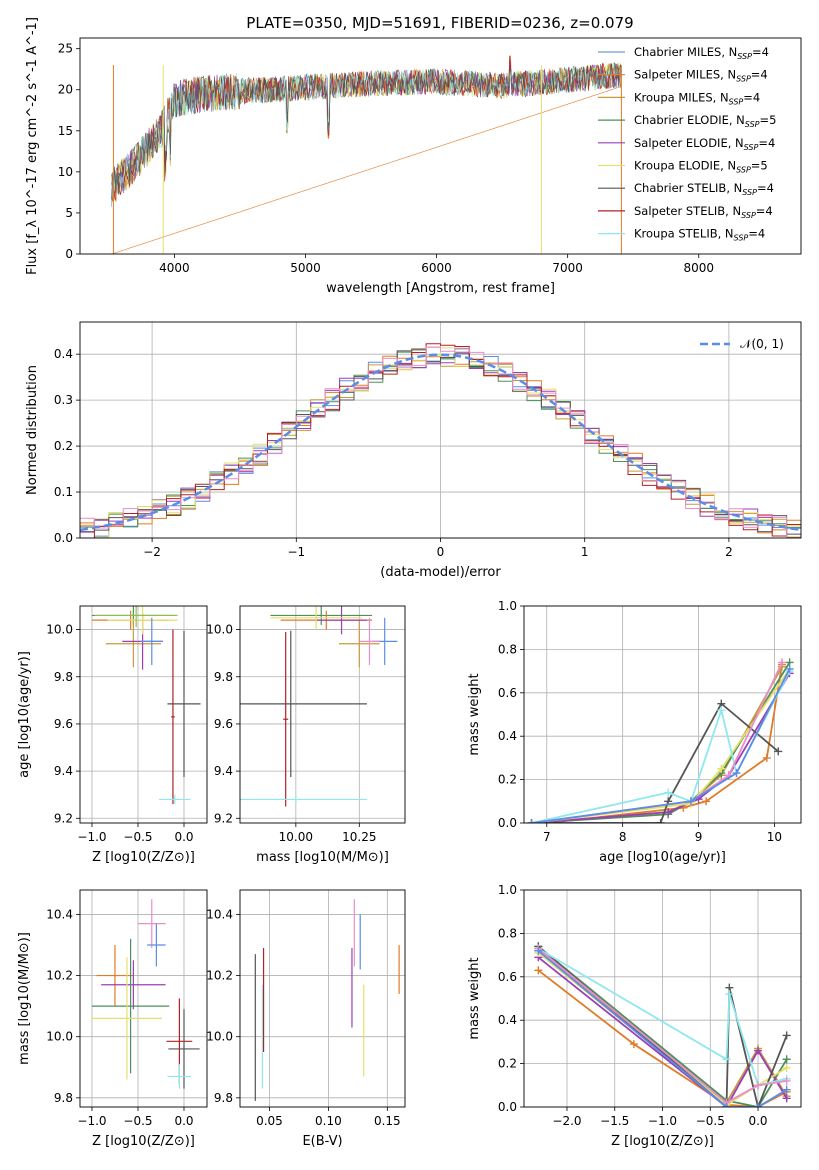  I want to click on y-tick-label: 0.4, so click(507, 736).